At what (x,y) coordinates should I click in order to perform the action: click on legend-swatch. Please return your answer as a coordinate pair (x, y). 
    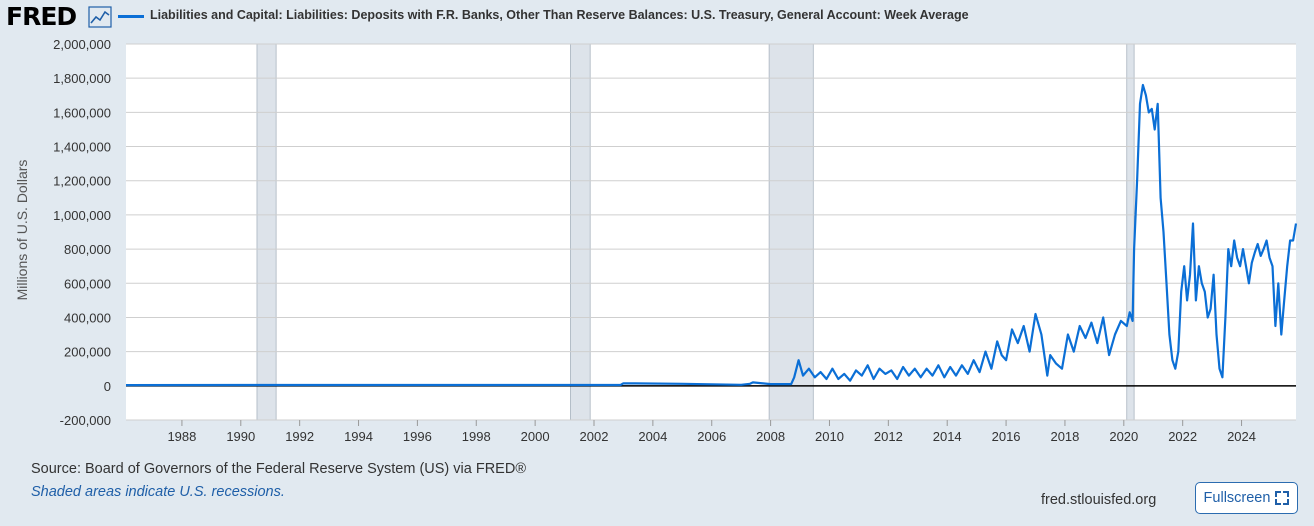
    Looking at the image, I should click on (131, 16).